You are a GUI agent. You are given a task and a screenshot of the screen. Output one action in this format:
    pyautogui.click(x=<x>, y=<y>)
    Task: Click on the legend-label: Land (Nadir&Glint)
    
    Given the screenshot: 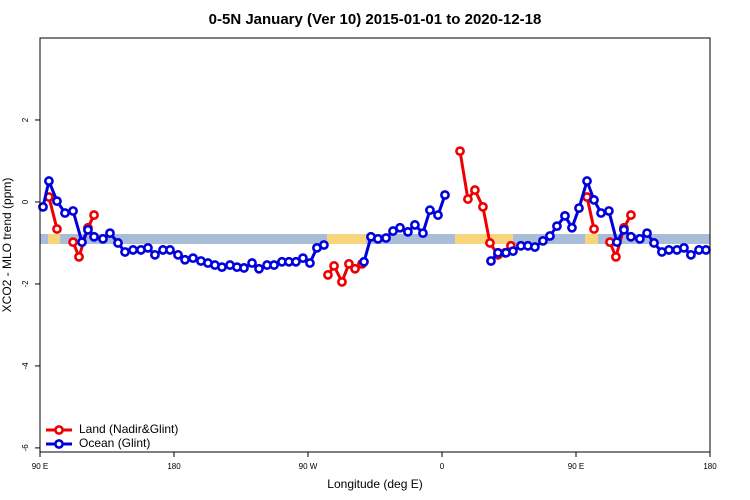 What is the action you would take?
    pyautogui.click(x=128, y=429)
    